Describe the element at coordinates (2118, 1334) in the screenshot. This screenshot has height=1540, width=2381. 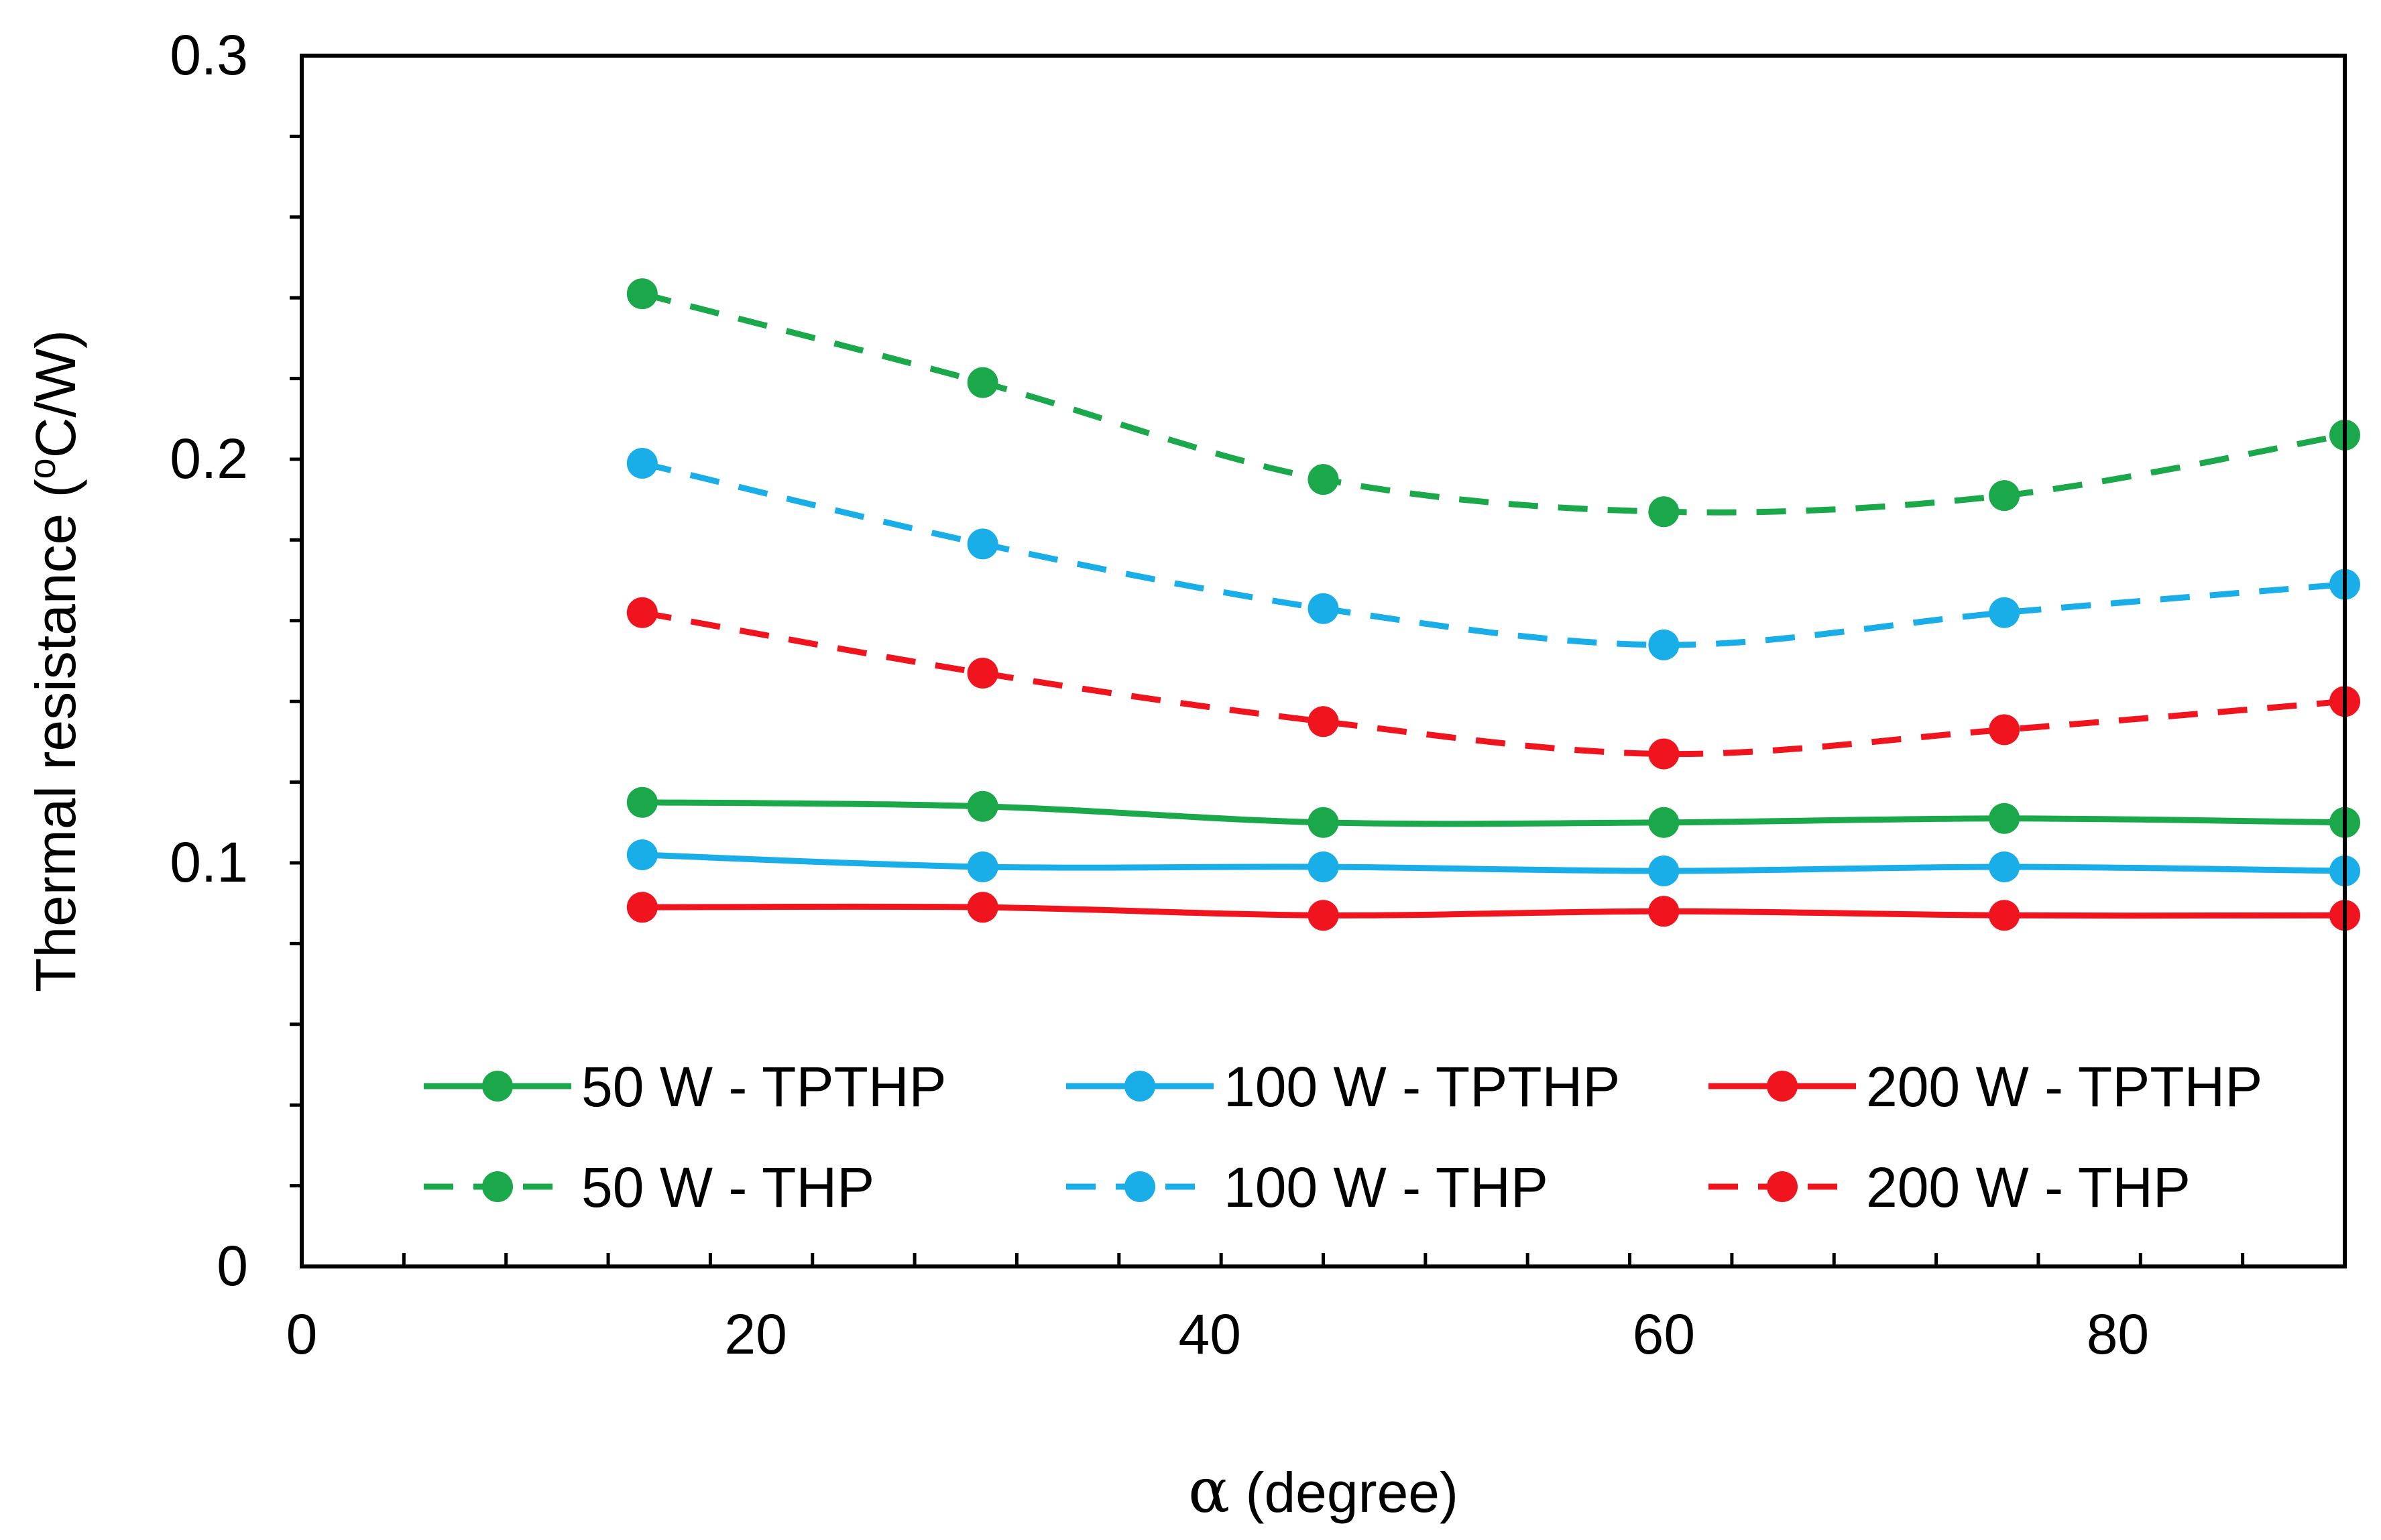
I see `x-tick-label: 80` at that location.